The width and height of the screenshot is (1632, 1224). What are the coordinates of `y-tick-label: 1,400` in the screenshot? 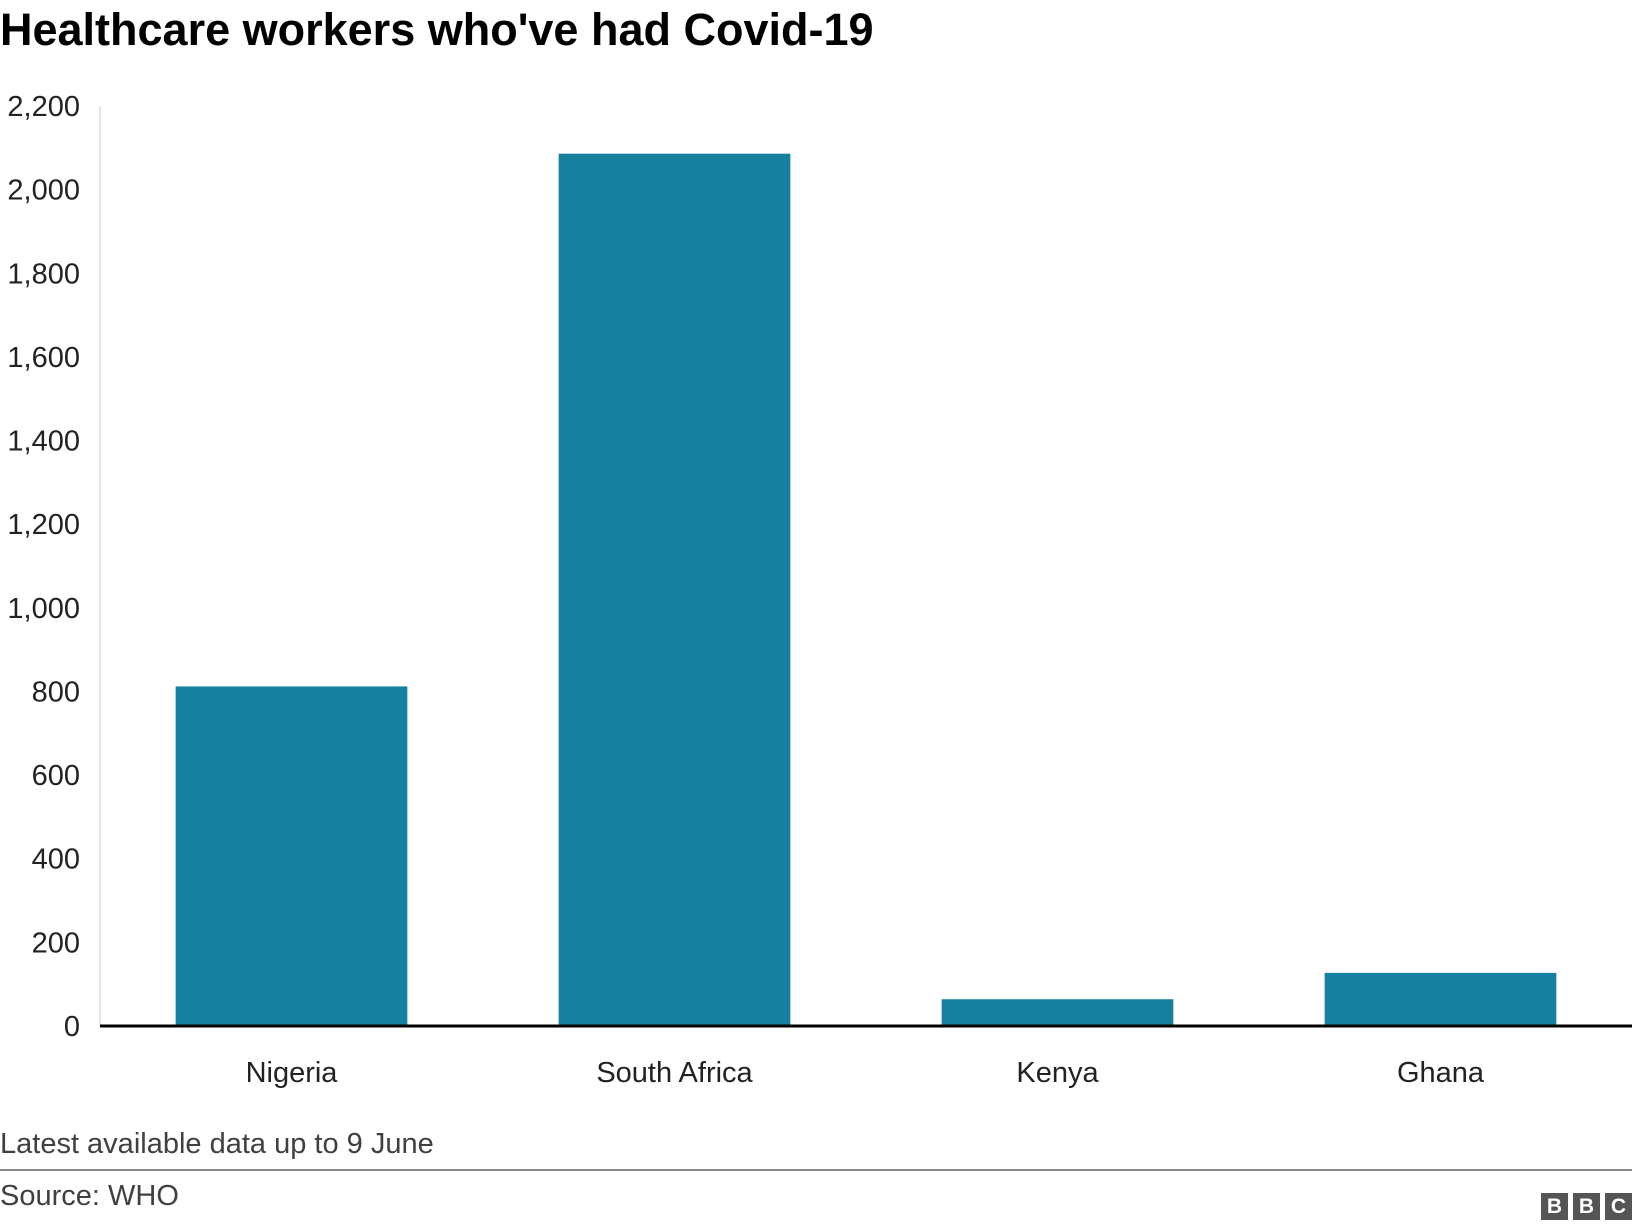 It's located at (43, 442).